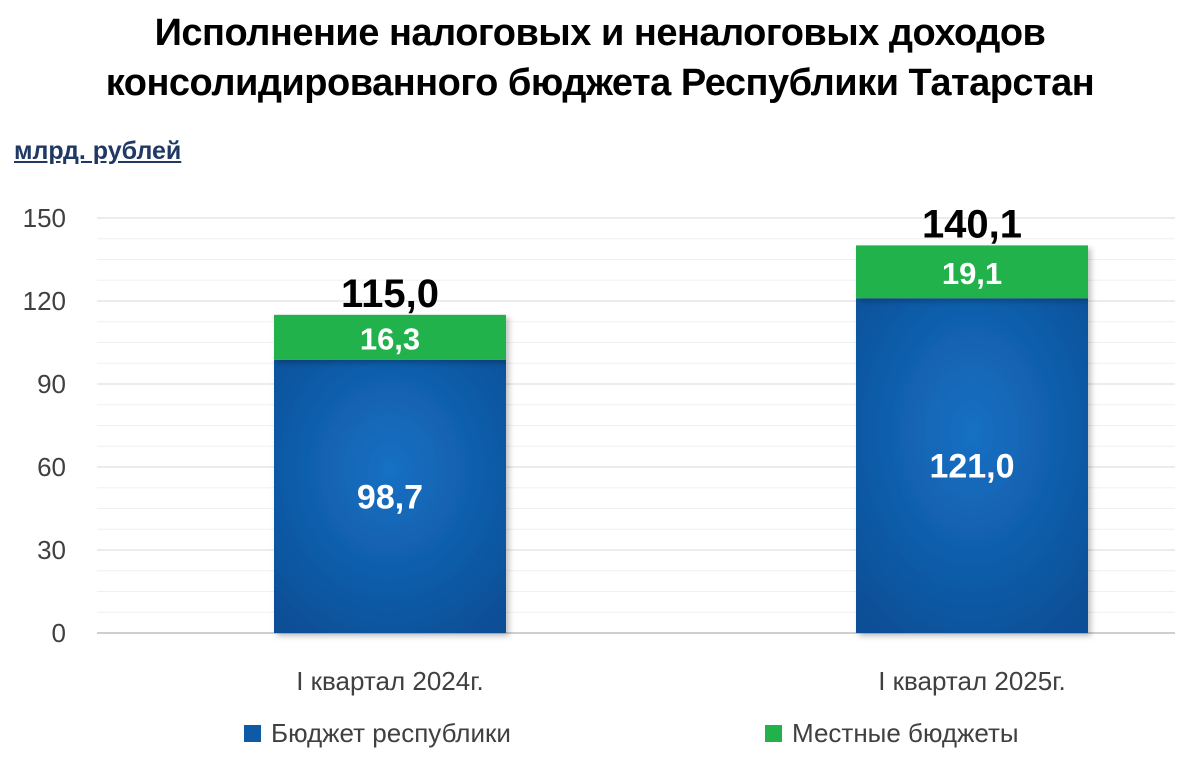 This screenshot has height=760, width=1200. Describe the element at coordinates (600, 738) in the screenshot. I see `legend: Бюджет республики Местные бюджеты` at that location.